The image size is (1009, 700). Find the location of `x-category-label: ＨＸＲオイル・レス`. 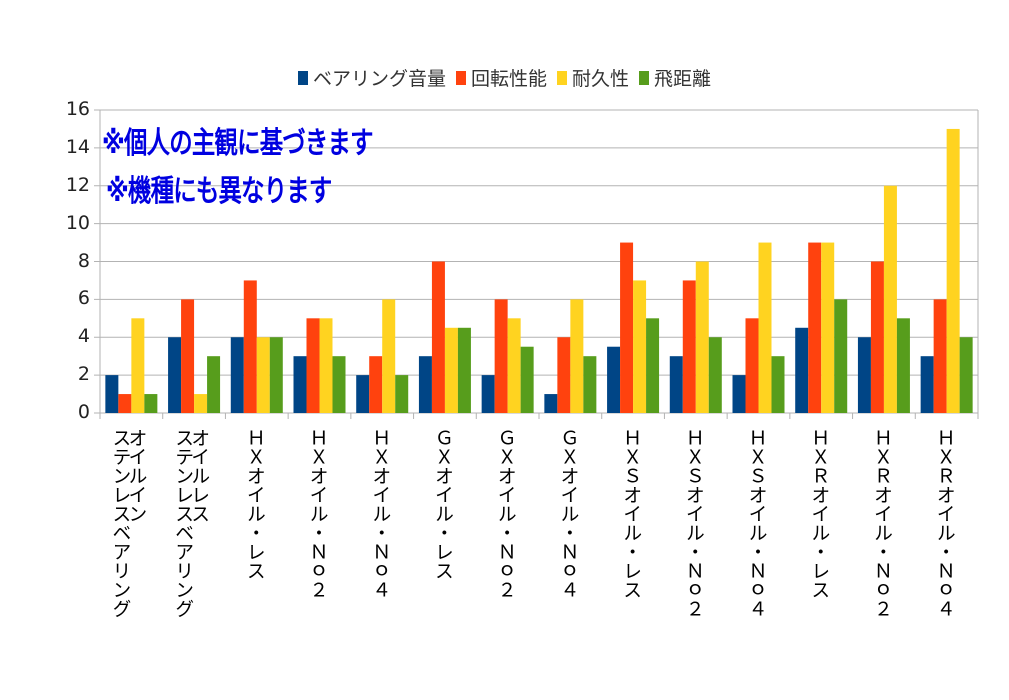

x-category-label: ＨＸＲオイル・レス is located at coordinates (819, 513).